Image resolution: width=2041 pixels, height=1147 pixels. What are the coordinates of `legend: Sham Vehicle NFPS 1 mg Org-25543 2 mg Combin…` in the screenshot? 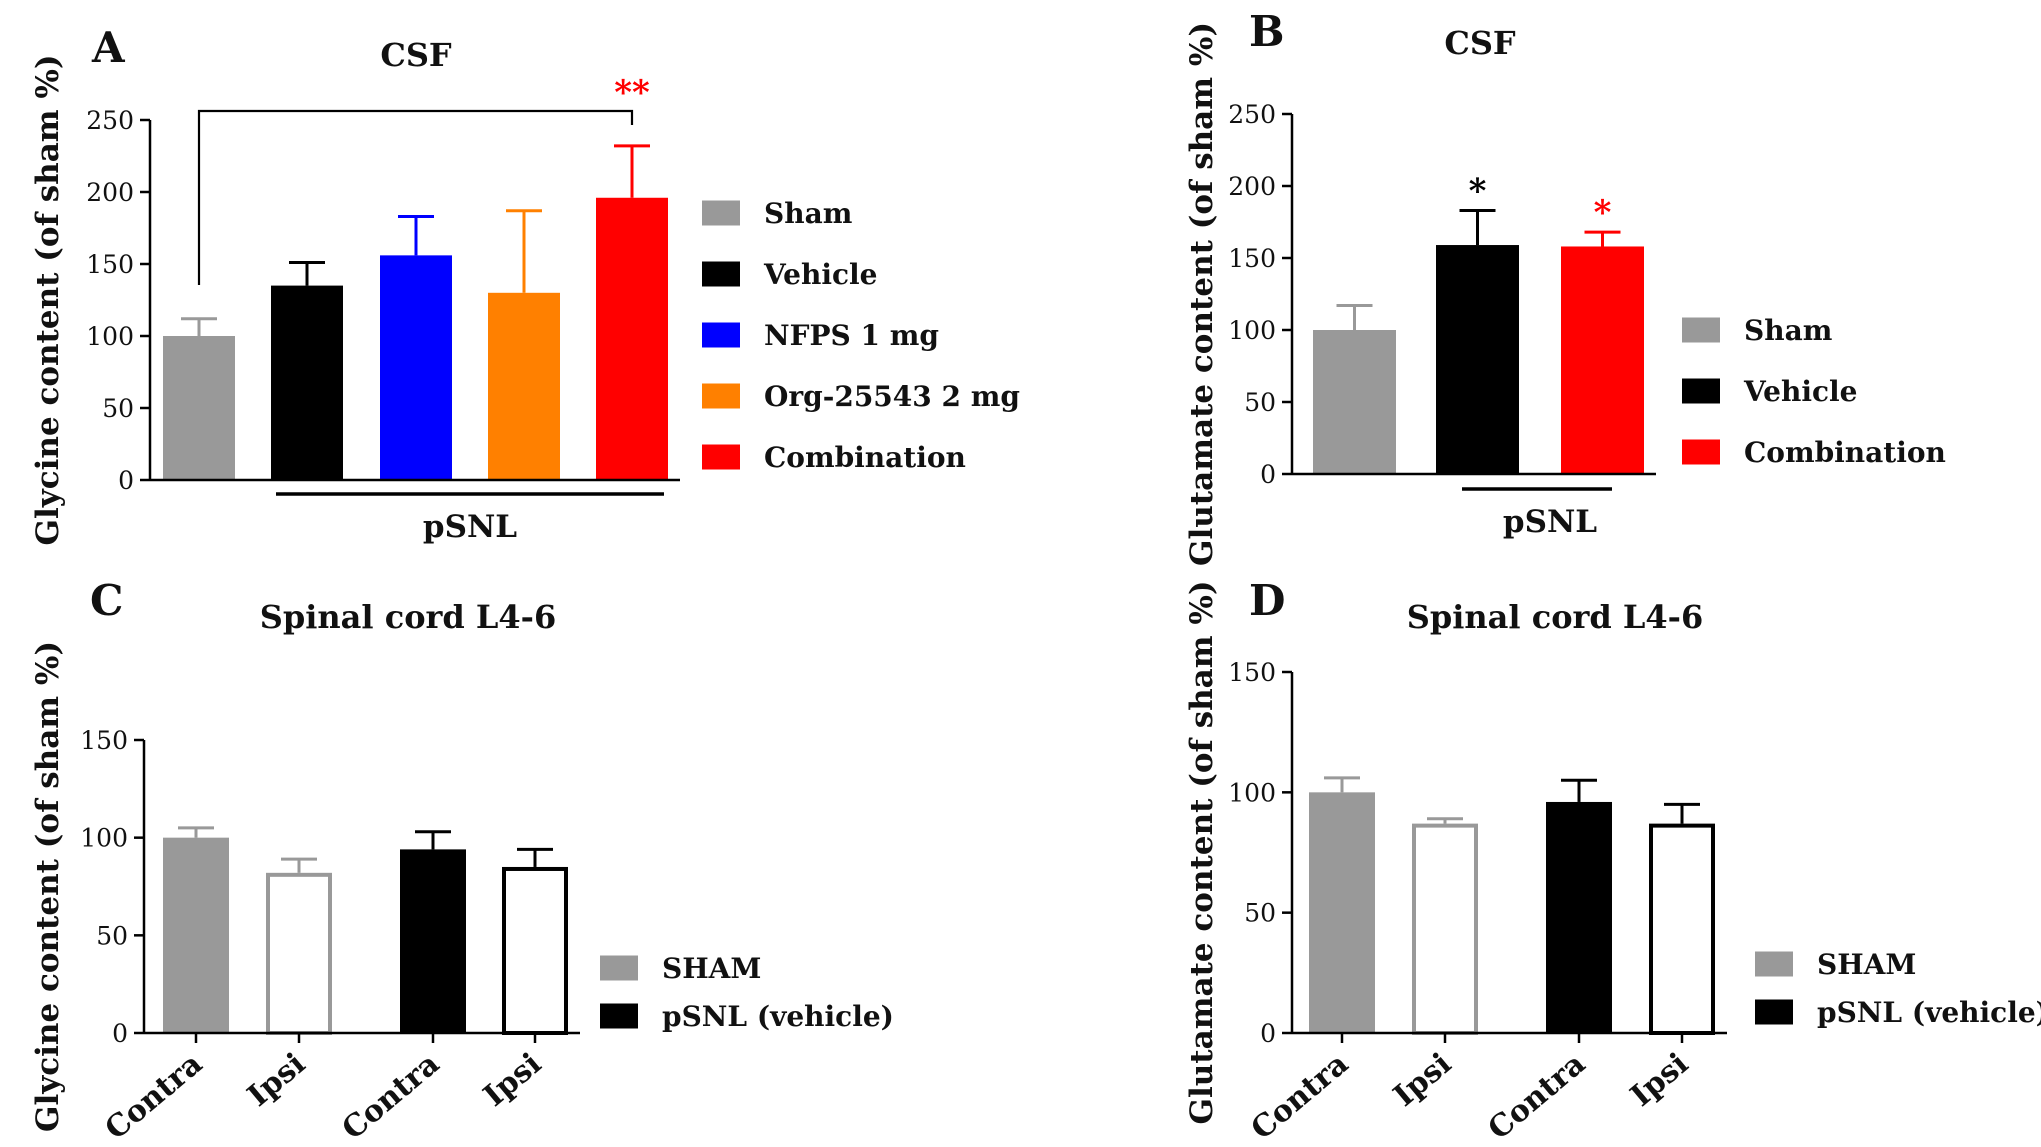 It's located at (861, 335).